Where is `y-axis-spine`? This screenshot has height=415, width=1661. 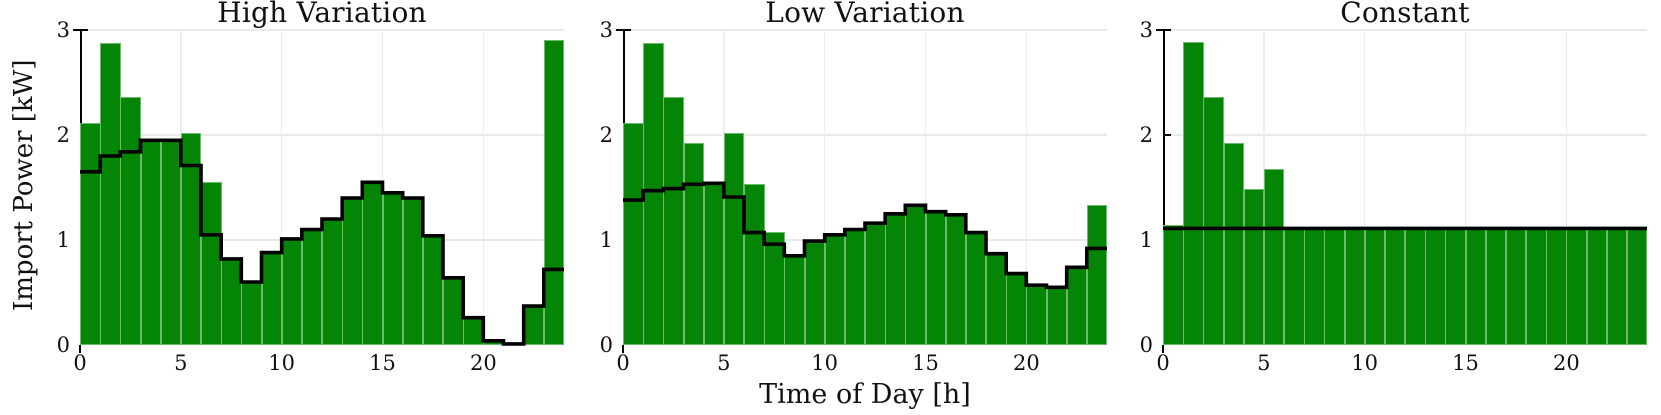
y-axis-spine is located at coordinates (1164, 187).